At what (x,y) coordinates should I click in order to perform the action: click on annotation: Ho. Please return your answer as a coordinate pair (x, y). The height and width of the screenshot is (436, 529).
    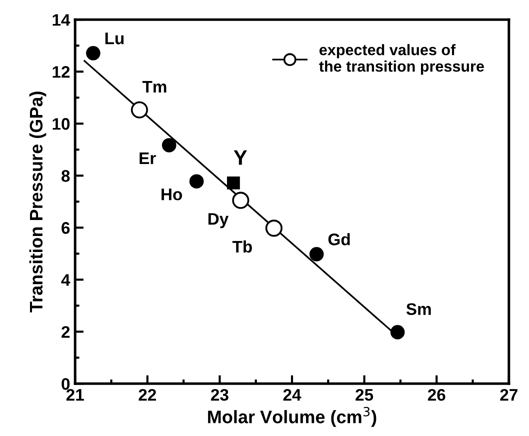
    Looking at the image, I should click on (172, 194).